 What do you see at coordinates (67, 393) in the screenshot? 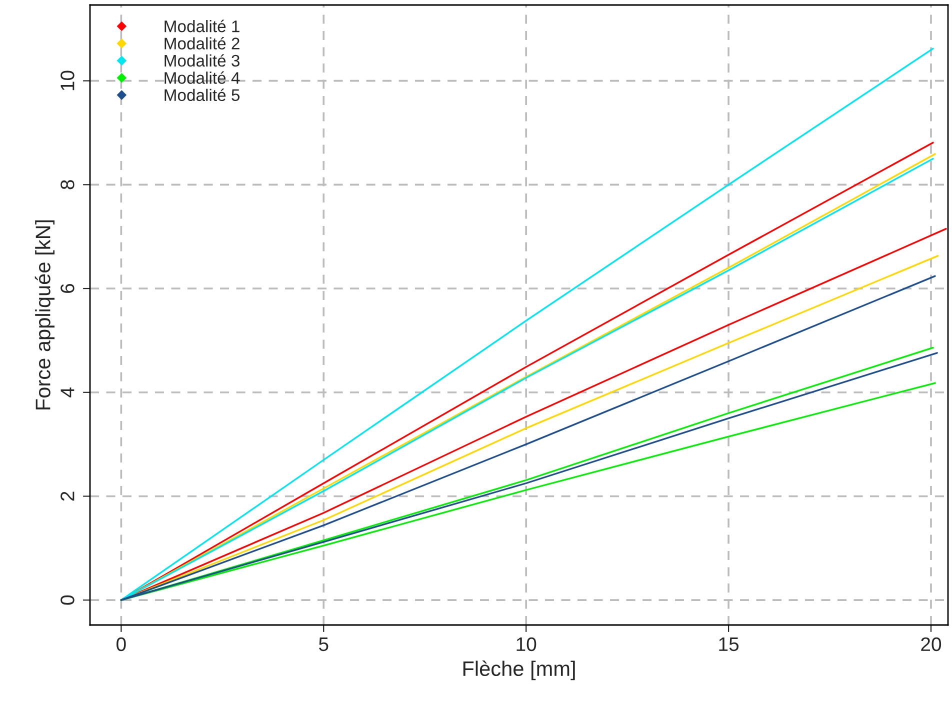
I see `y-tick-label: 4` at bounding box center [67, 393].